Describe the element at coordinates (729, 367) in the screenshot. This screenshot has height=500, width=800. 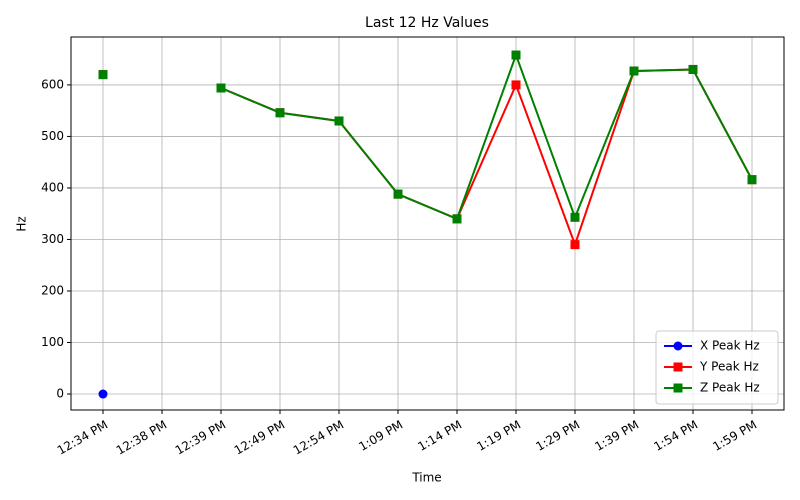
I see `legend-label: Y Peak Hz` at that location.